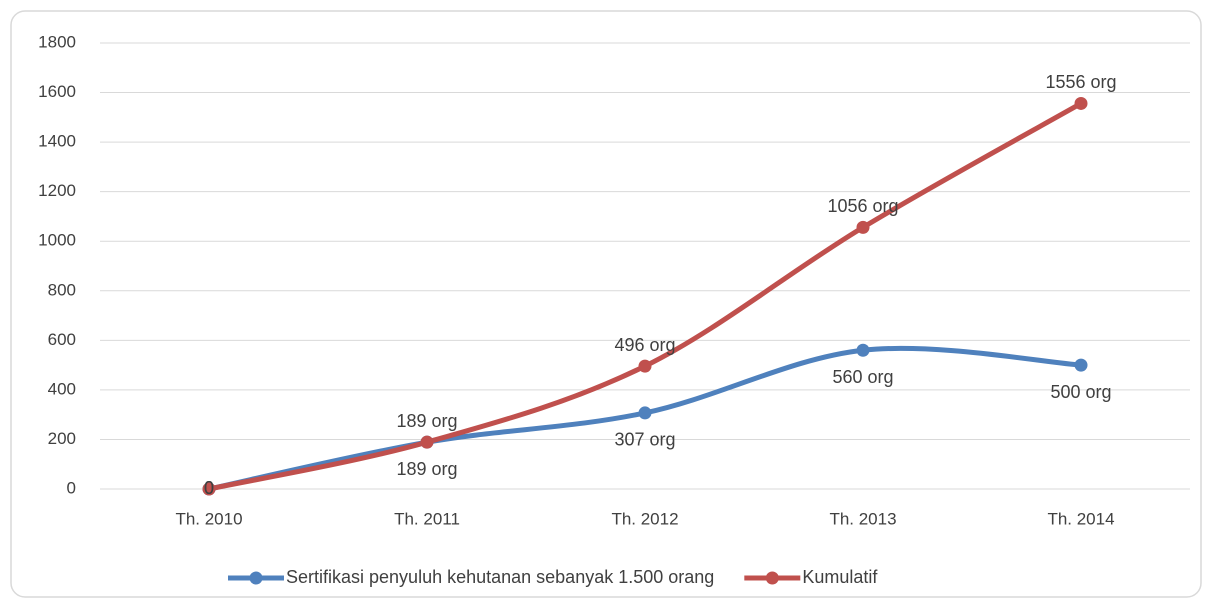  What do you see at coordinates (57, 190) in the screenshot?
I see `y-tick-label: 1200` at bounding box center [57, 190].